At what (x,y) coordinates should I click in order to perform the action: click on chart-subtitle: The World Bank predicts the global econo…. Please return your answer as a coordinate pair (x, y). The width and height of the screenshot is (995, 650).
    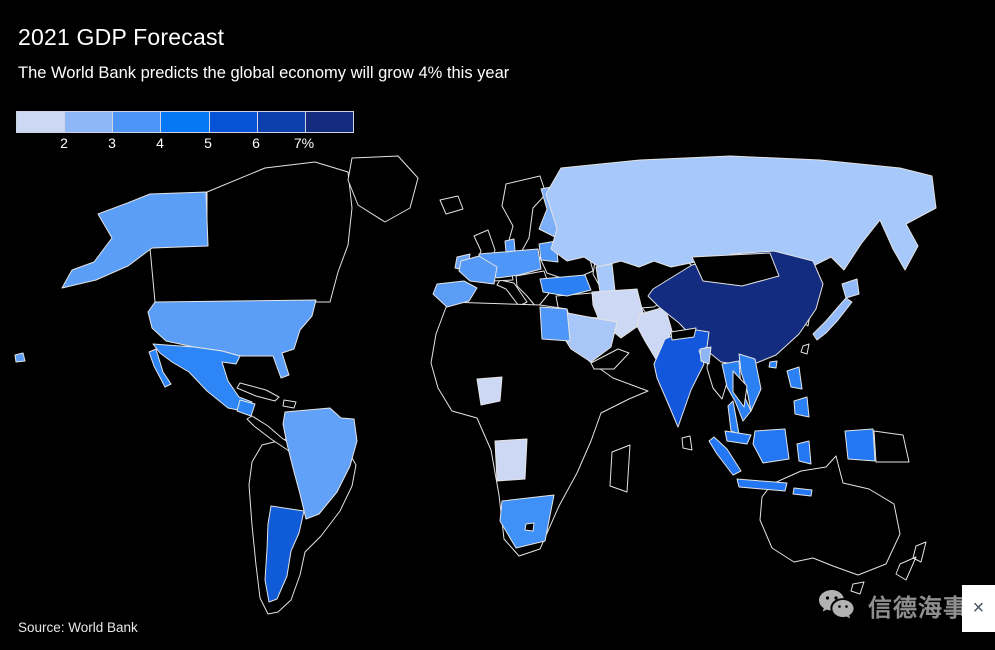
    Looking at the image, I should click on (264, 73).